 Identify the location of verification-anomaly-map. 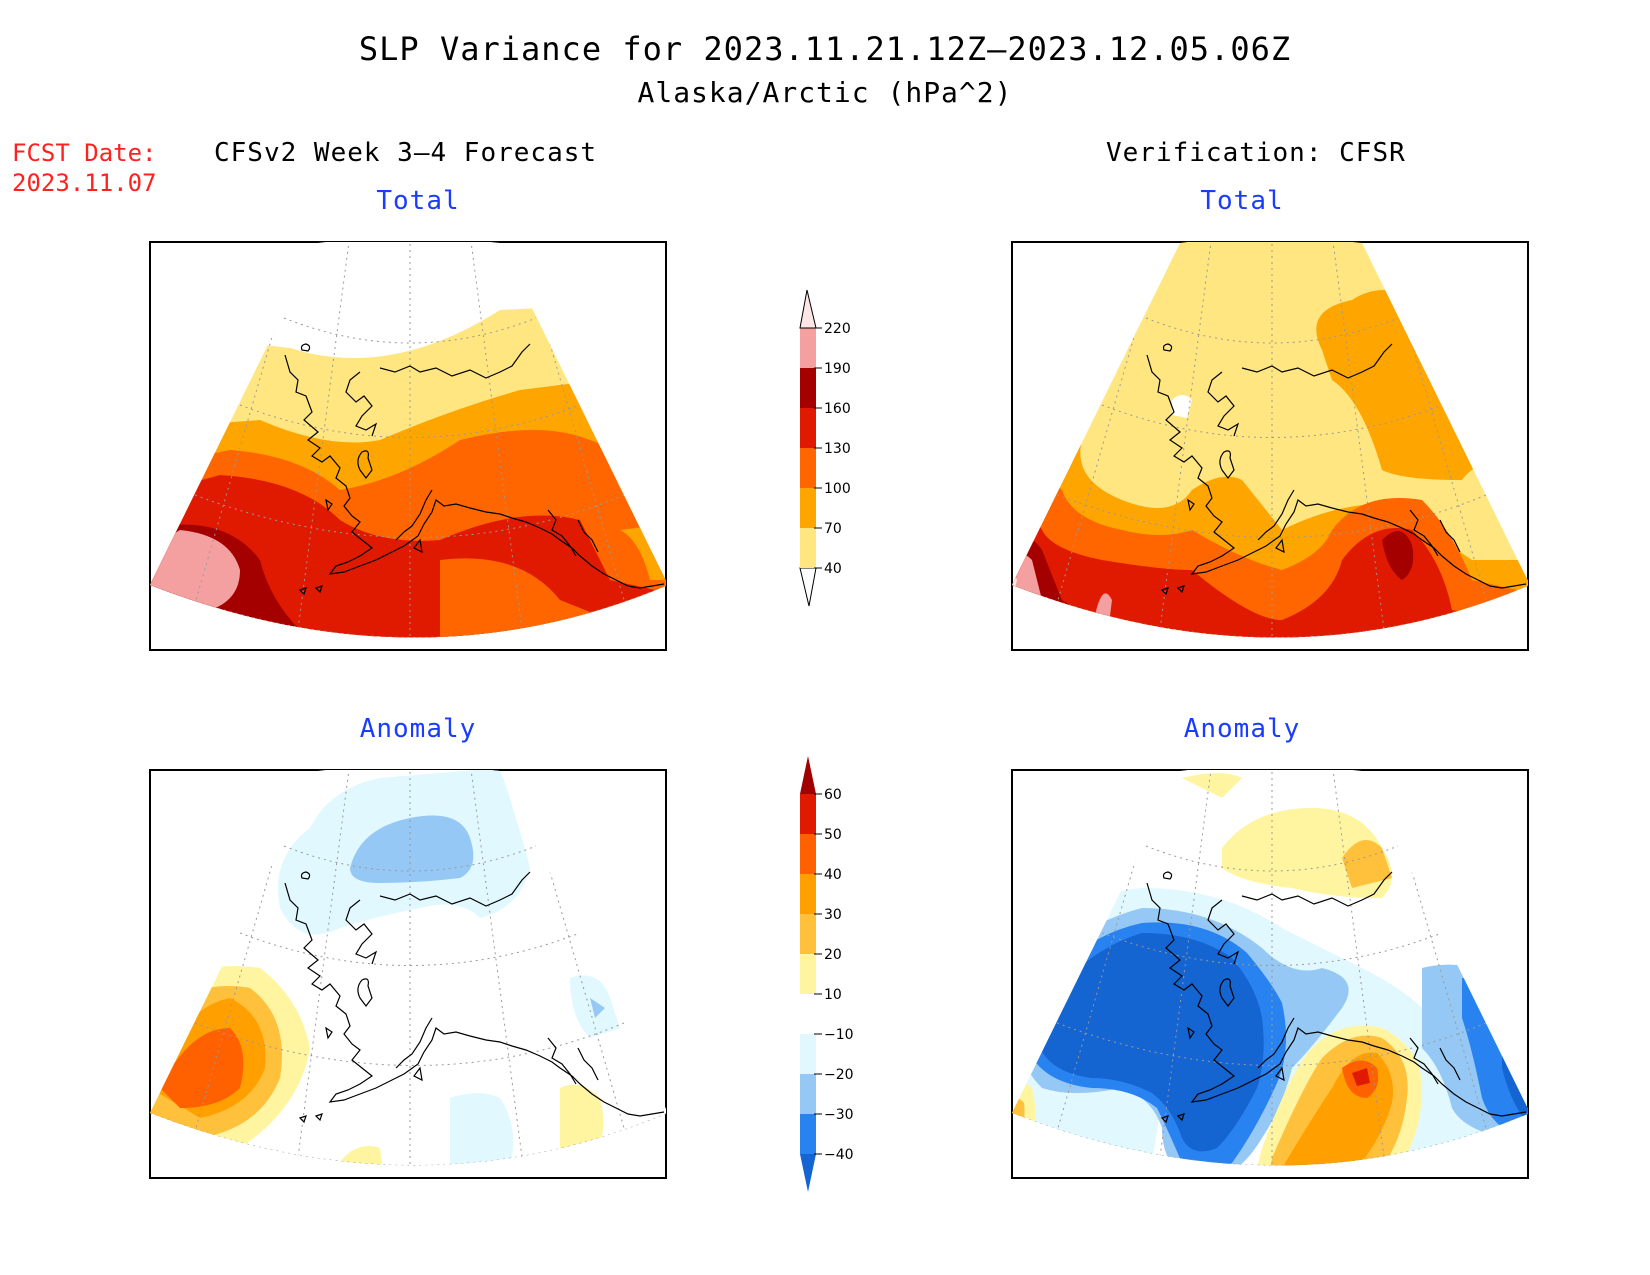
(1270, 974).